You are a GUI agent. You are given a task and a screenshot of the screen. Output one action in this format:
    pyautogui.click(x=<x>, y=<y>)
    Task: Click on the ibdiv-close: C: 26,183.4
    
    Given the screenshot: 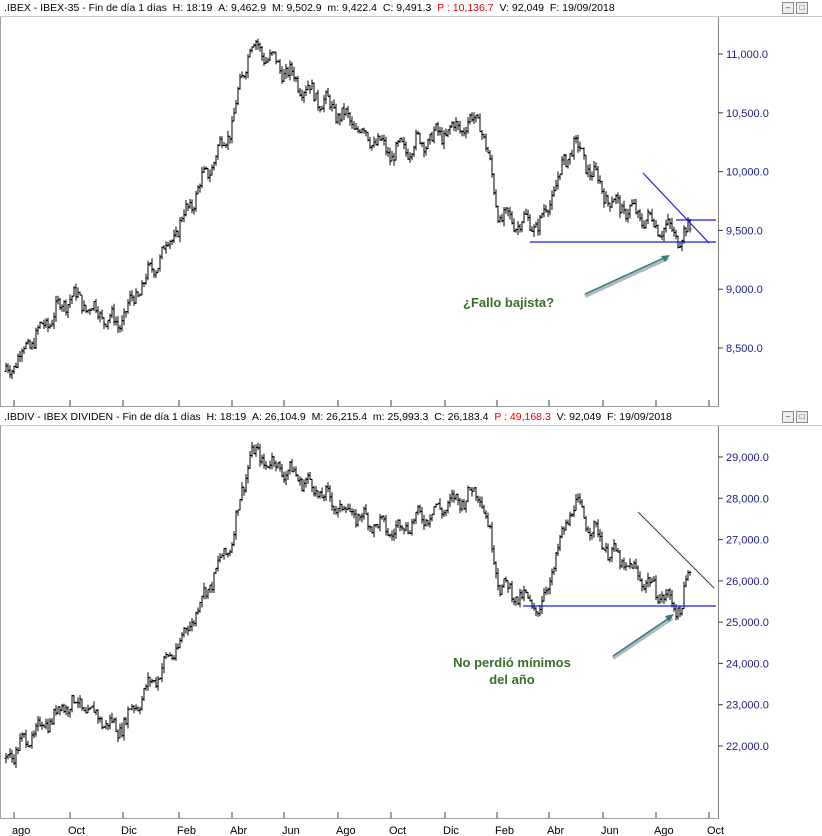 What is the action you would take?
    pyautogui.click(x=461, y=417)
    